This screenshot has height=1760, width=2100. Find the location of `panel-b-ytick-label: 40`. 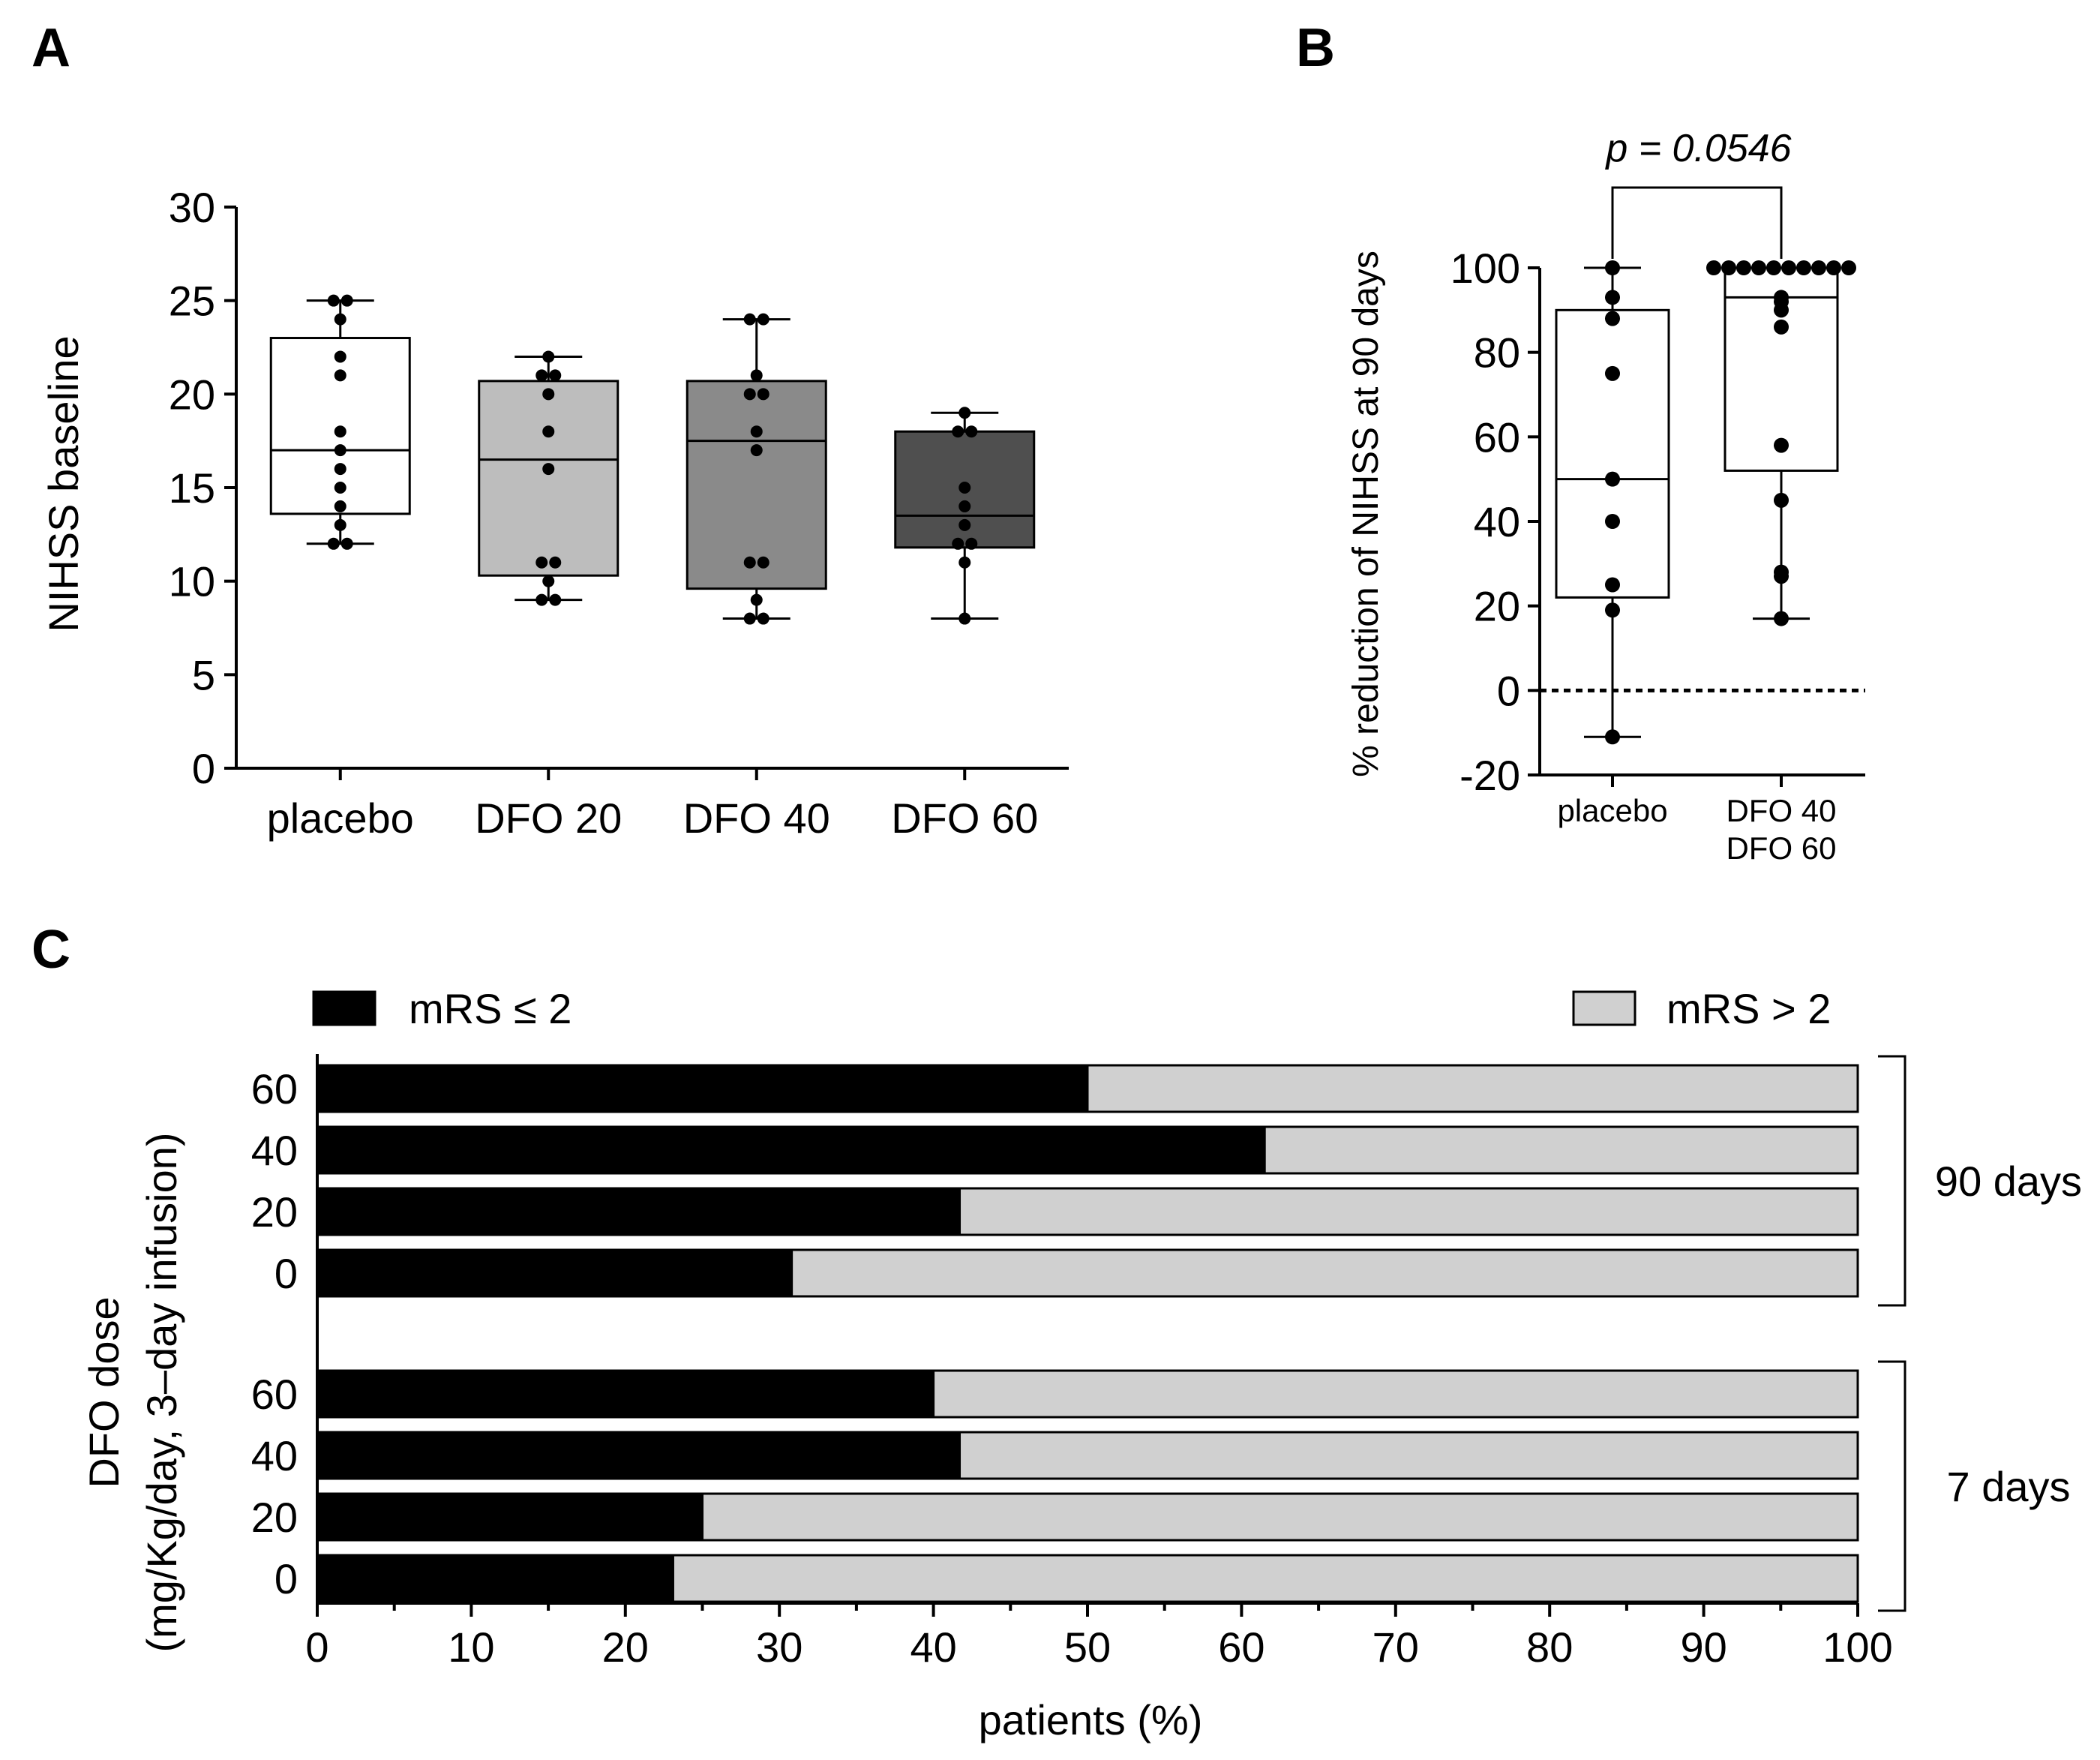

panel-b-ytick-label: 40 is located at coordinates (1497, 521).